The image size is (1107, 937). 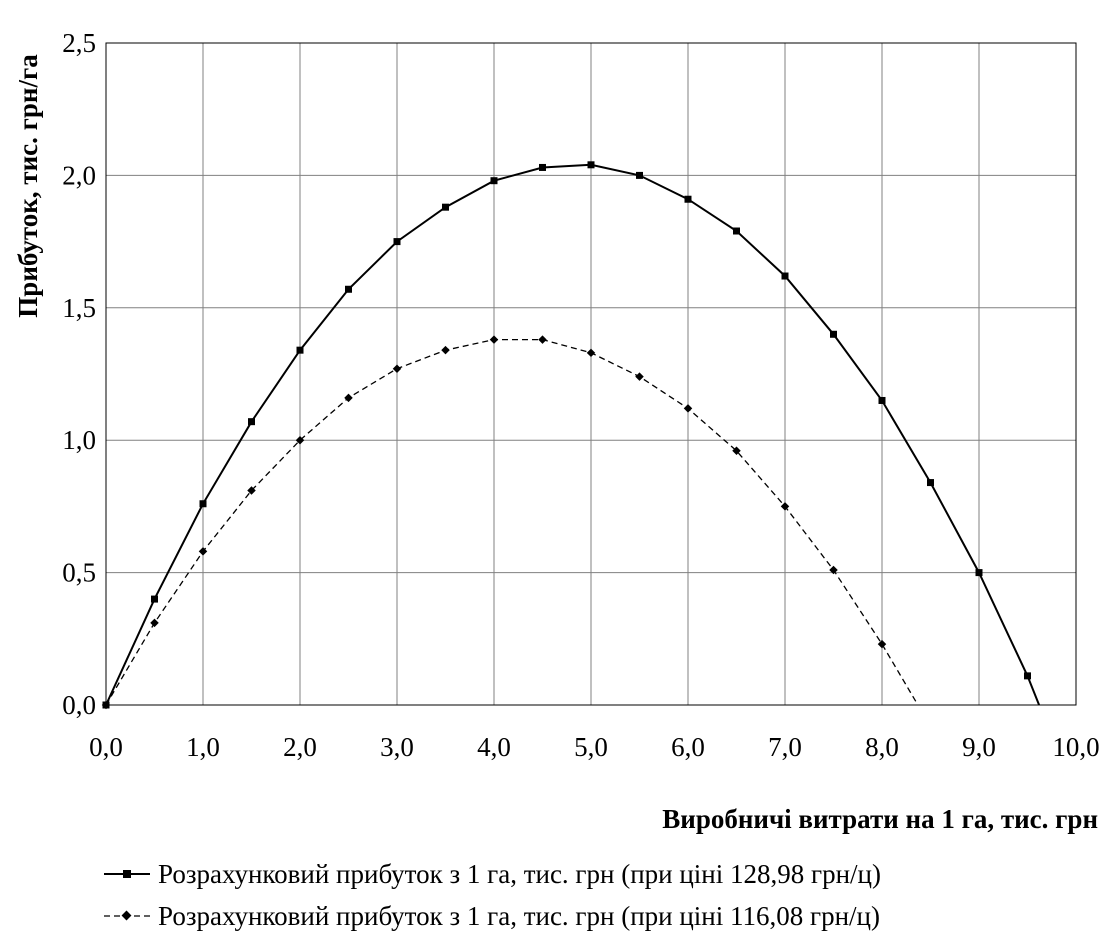 What do you see at coordinates (79, 440) in the screenshot?
I see `y-tick-label: 1,0` at bounding box center [79, 440].